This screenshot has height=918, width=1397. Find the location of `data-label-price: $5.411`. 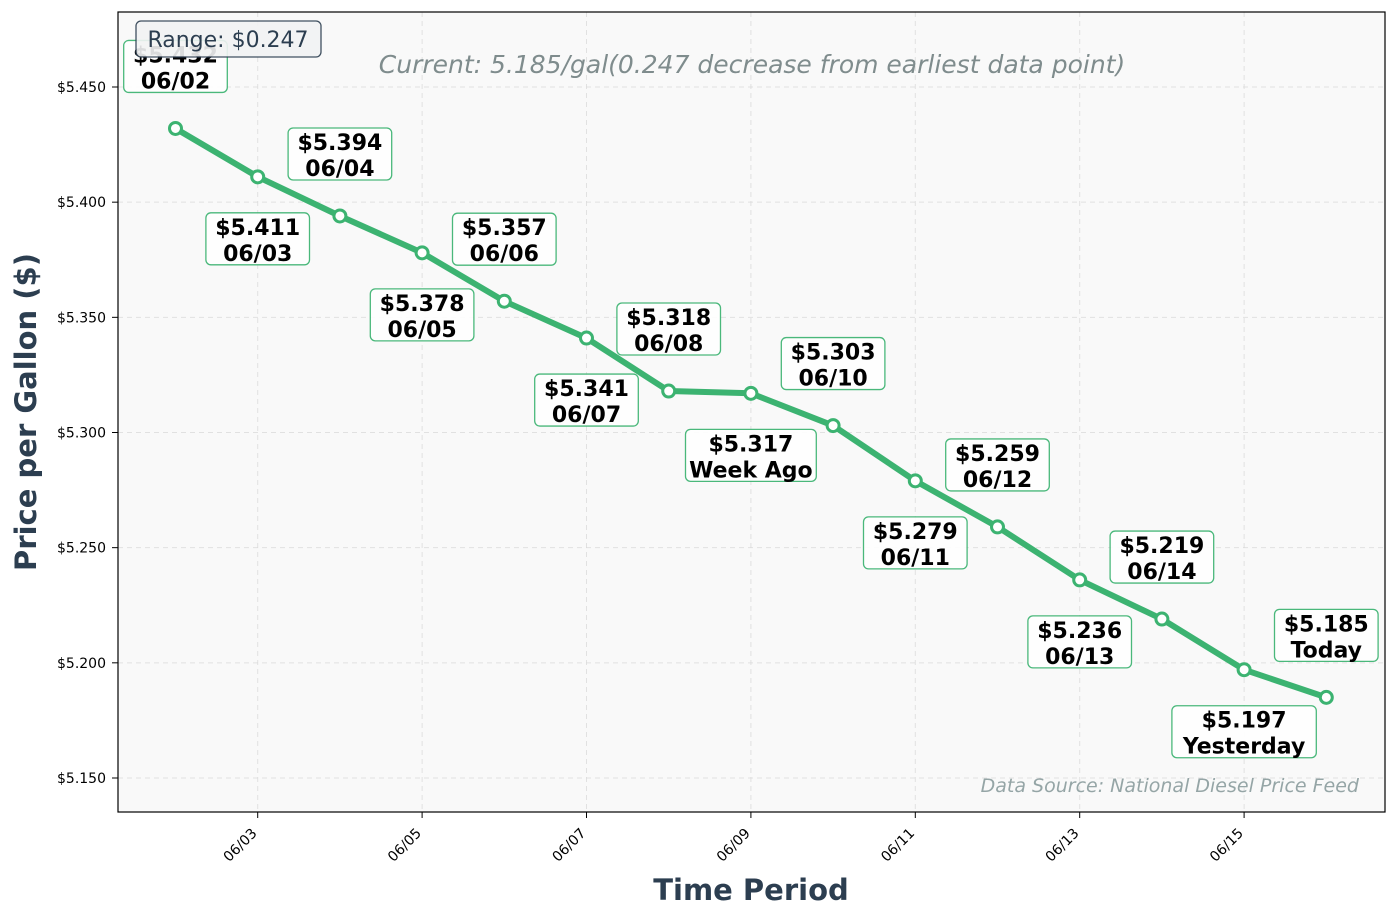

data-label-price: $5.411 is located at coordinates (257, 228).